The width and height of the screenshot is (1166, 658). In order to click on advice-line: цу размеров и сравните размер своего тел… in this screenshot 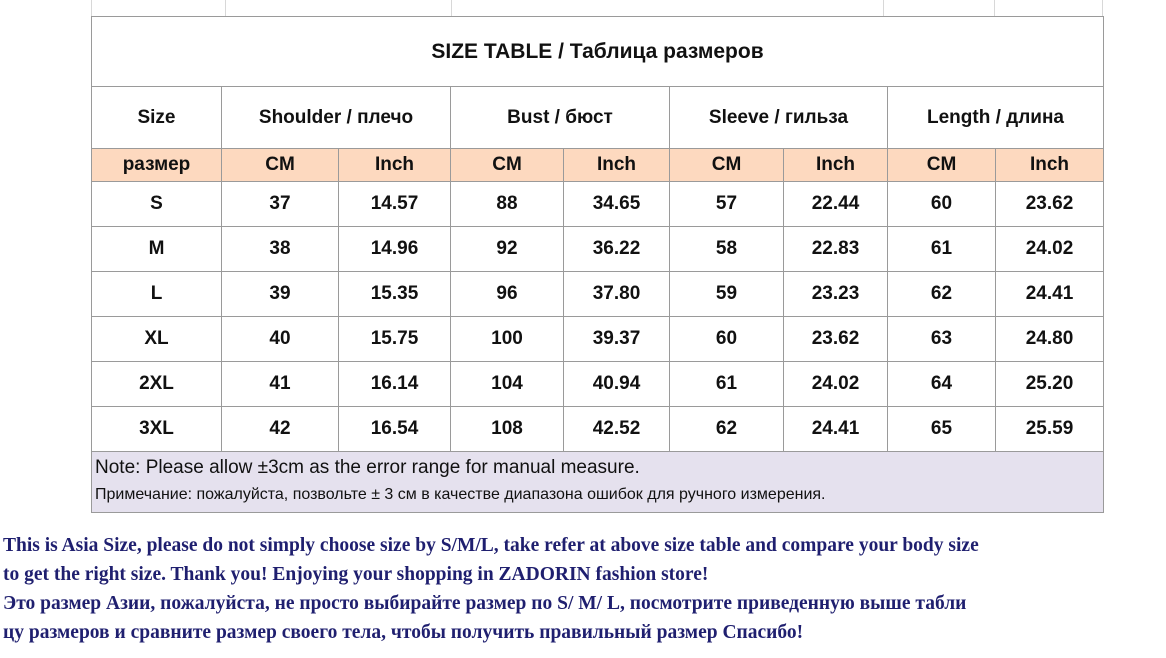, I will do `click(584, 632)`.